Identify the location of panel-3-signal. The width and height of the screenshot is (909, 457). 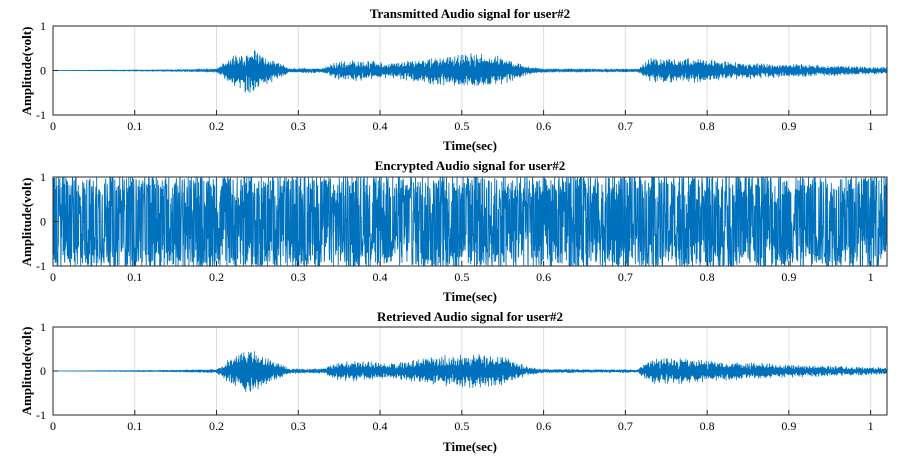
(470, 372).